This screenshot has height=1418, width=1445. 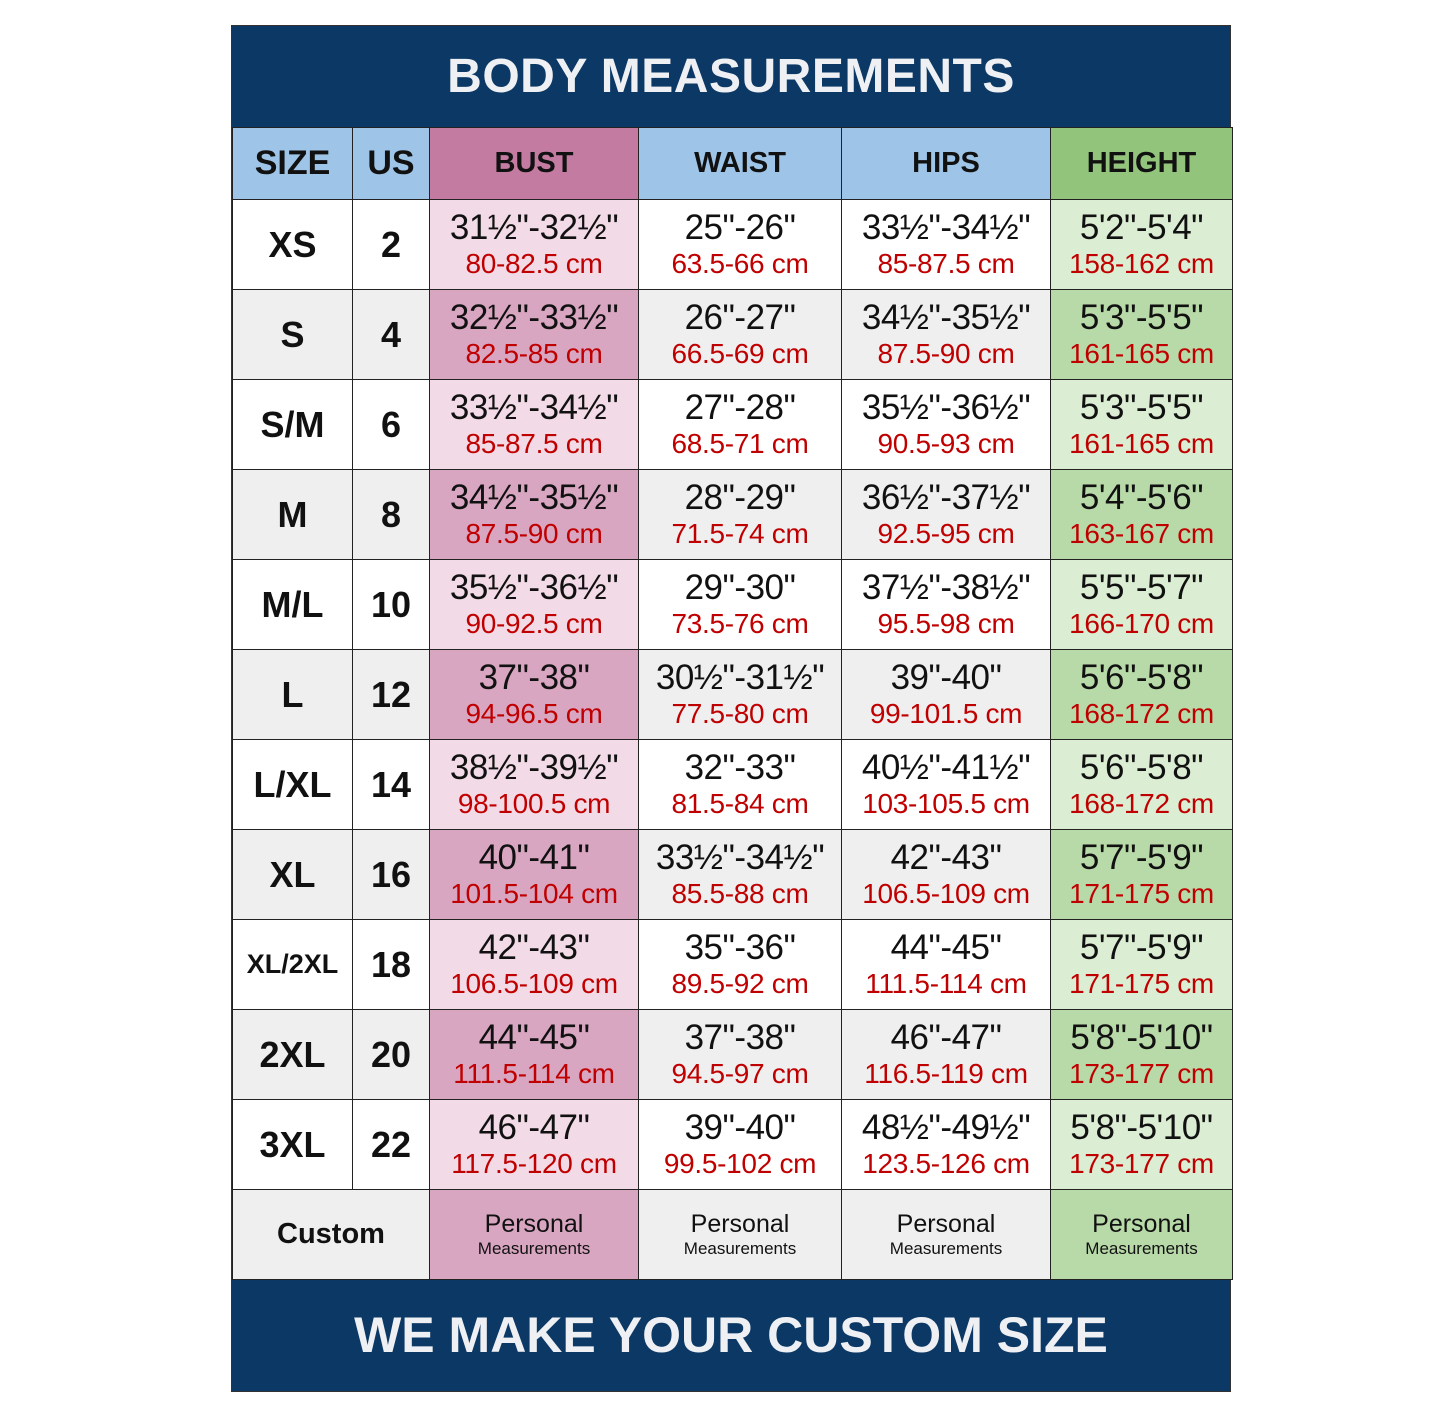 I want to click on bust-cm: 117.5-120 cm, so click(x=534, y=1163).